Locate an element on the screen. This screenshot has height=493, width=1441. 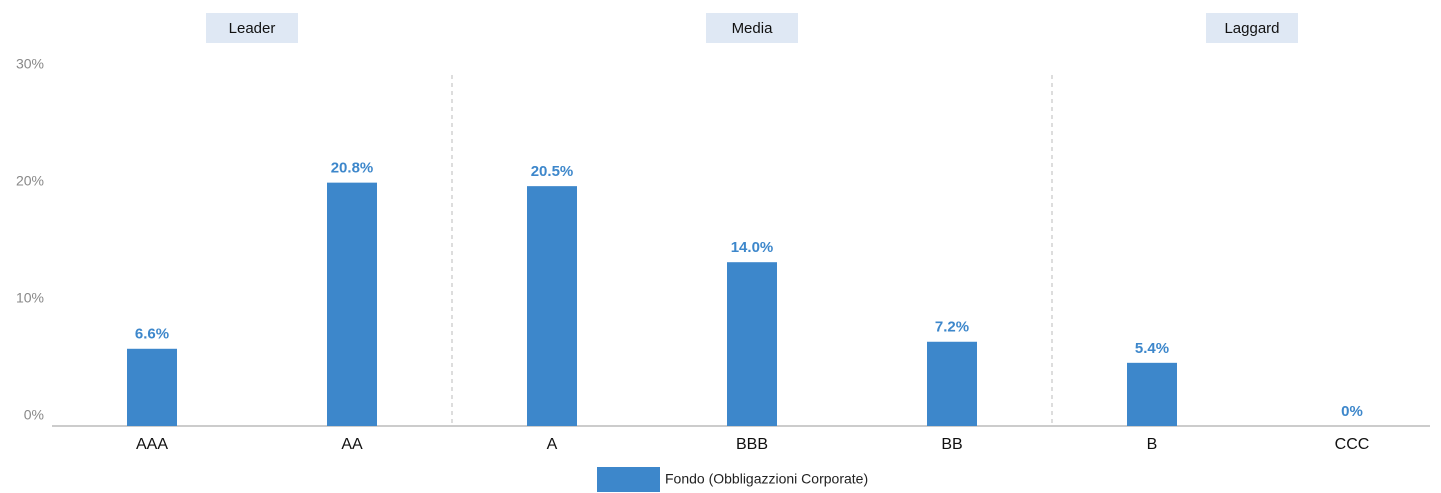
x-tick-label: B is located at coordinates (1152, 444).